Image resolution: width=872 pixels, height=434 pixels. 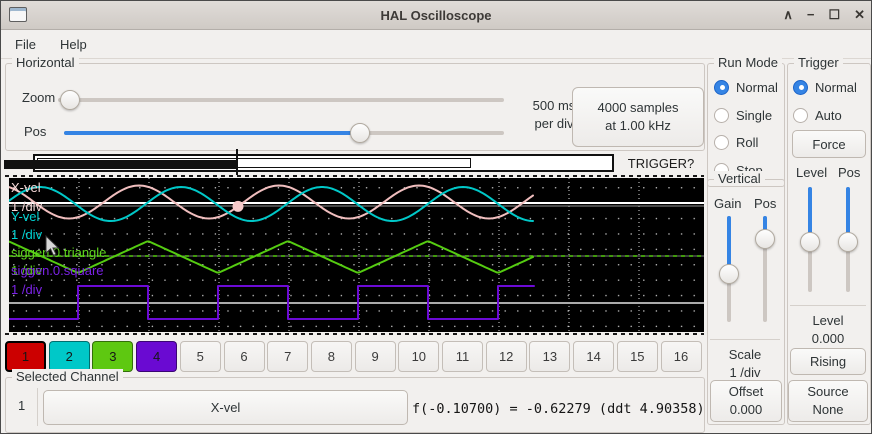 What do you see at coordinates (354, 334) in the screenshot?
I see `scope-bottom-dashed-border` at bounding box center [354, 334].